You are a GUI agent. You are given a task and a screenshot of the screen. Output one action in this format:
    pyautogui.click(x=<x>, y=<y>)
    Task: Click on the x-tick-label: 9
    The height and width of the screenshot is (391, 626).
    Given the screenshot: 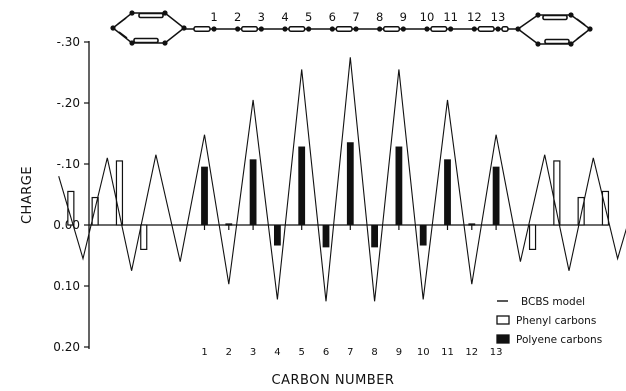 What is the action you would take?
    pyautogui.click(x=399, y=352)
    